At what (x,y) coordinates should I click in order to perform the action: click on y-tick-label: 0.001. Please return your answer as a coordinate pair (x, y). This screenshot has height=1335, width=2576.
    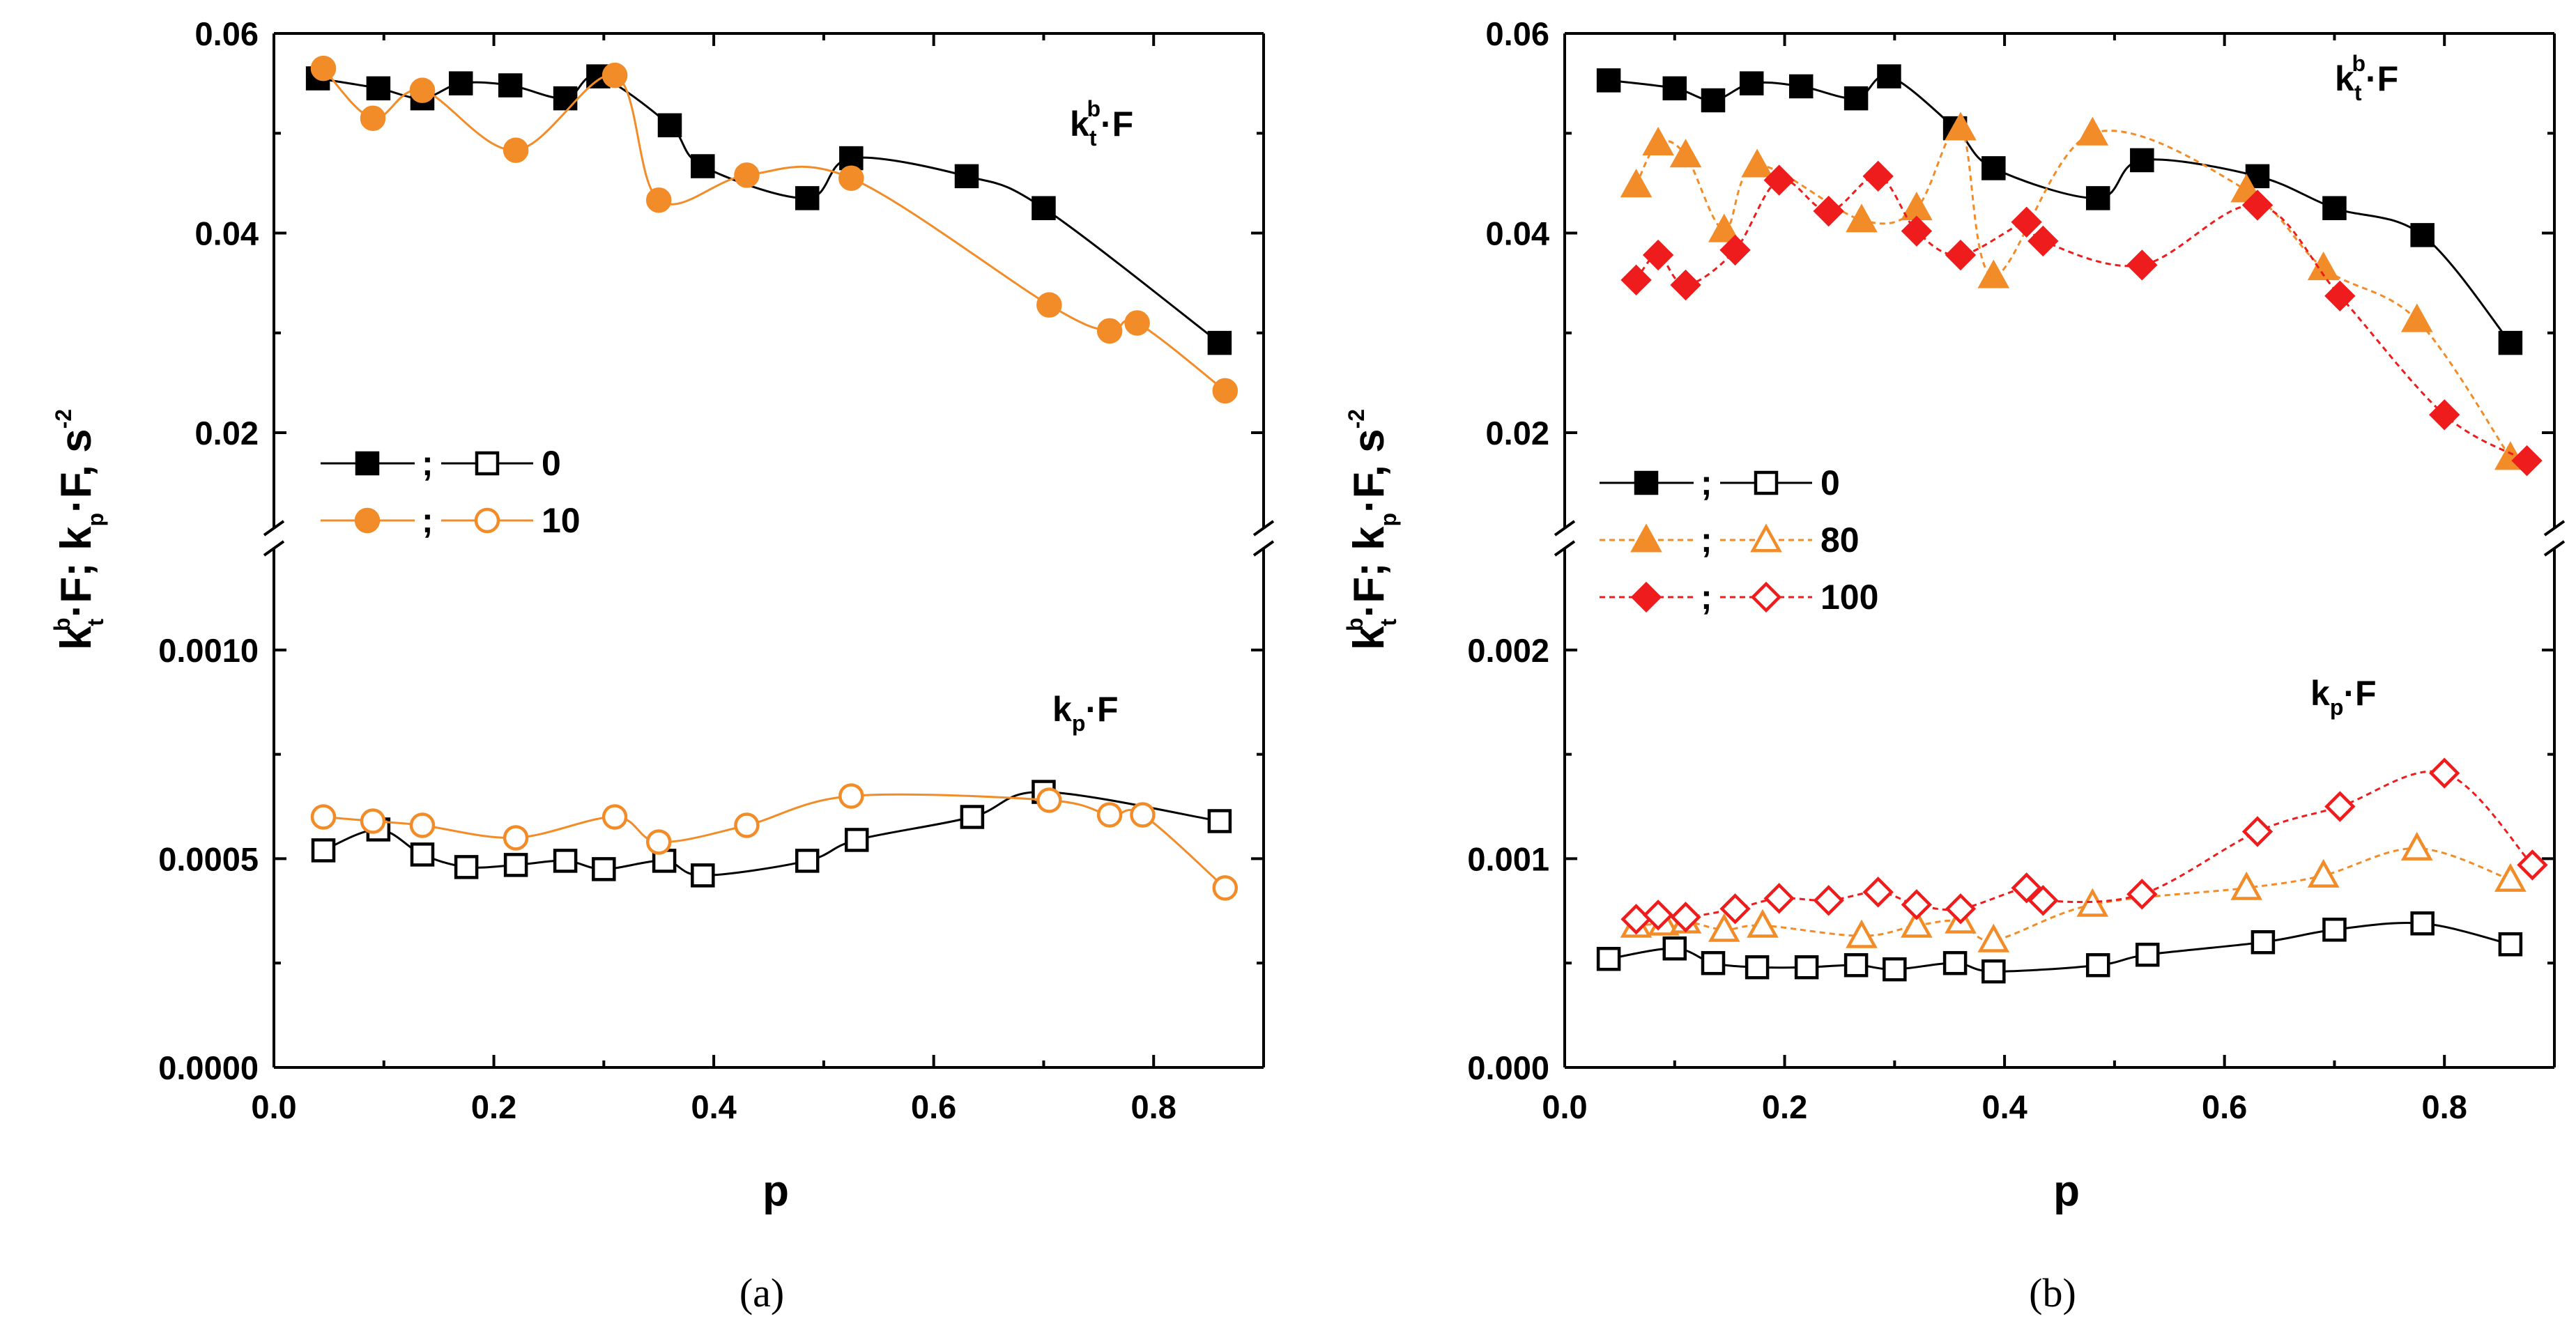
    Looking at the image, I should click on (1508, 858).